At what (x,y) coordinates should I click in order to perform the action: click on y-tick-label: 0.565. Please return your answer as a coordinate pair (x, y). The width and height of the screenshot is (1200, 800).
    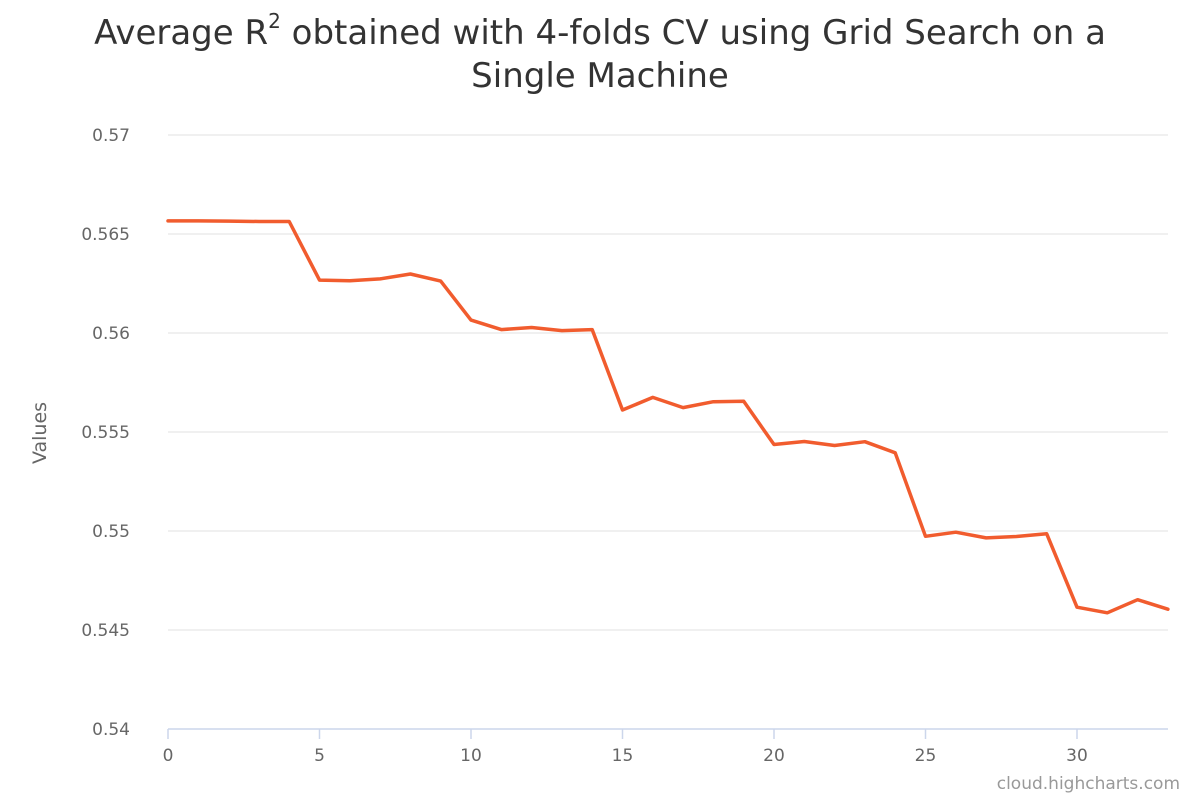
    Looking at the image, I should click on (105, 235).